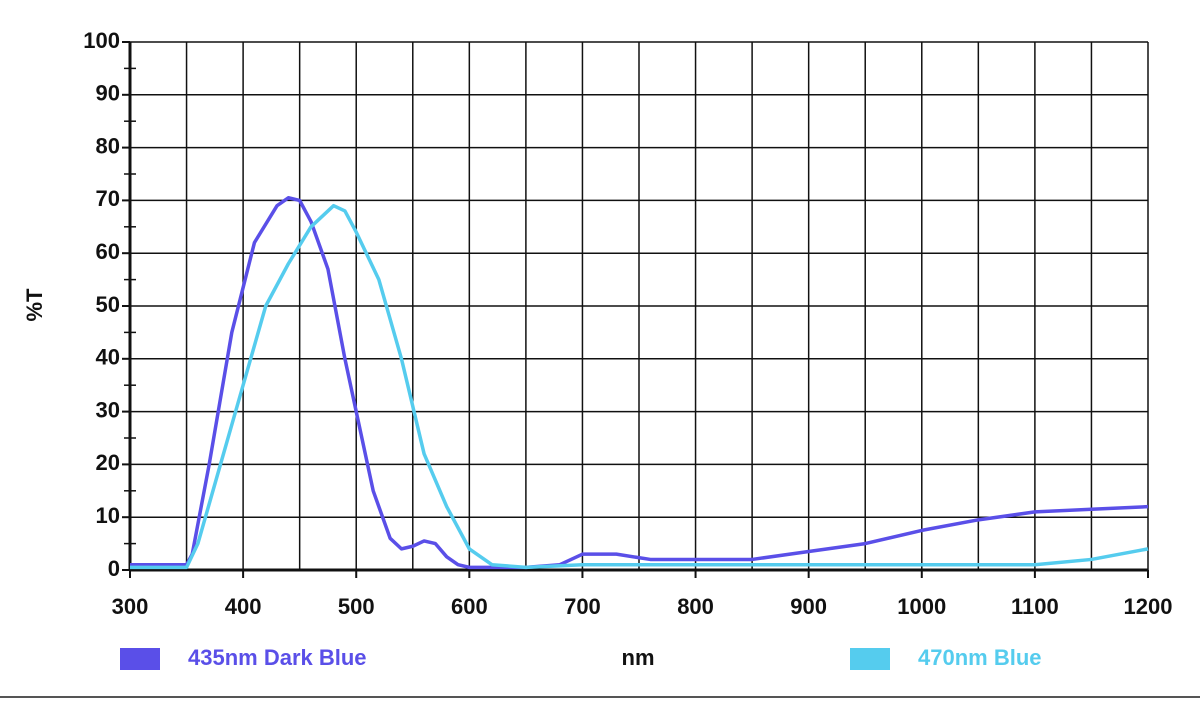 The width and height of the screenshot is (1200, 706). I want to click on legend-label: 435nm Dark Blue, so click(277, 657).